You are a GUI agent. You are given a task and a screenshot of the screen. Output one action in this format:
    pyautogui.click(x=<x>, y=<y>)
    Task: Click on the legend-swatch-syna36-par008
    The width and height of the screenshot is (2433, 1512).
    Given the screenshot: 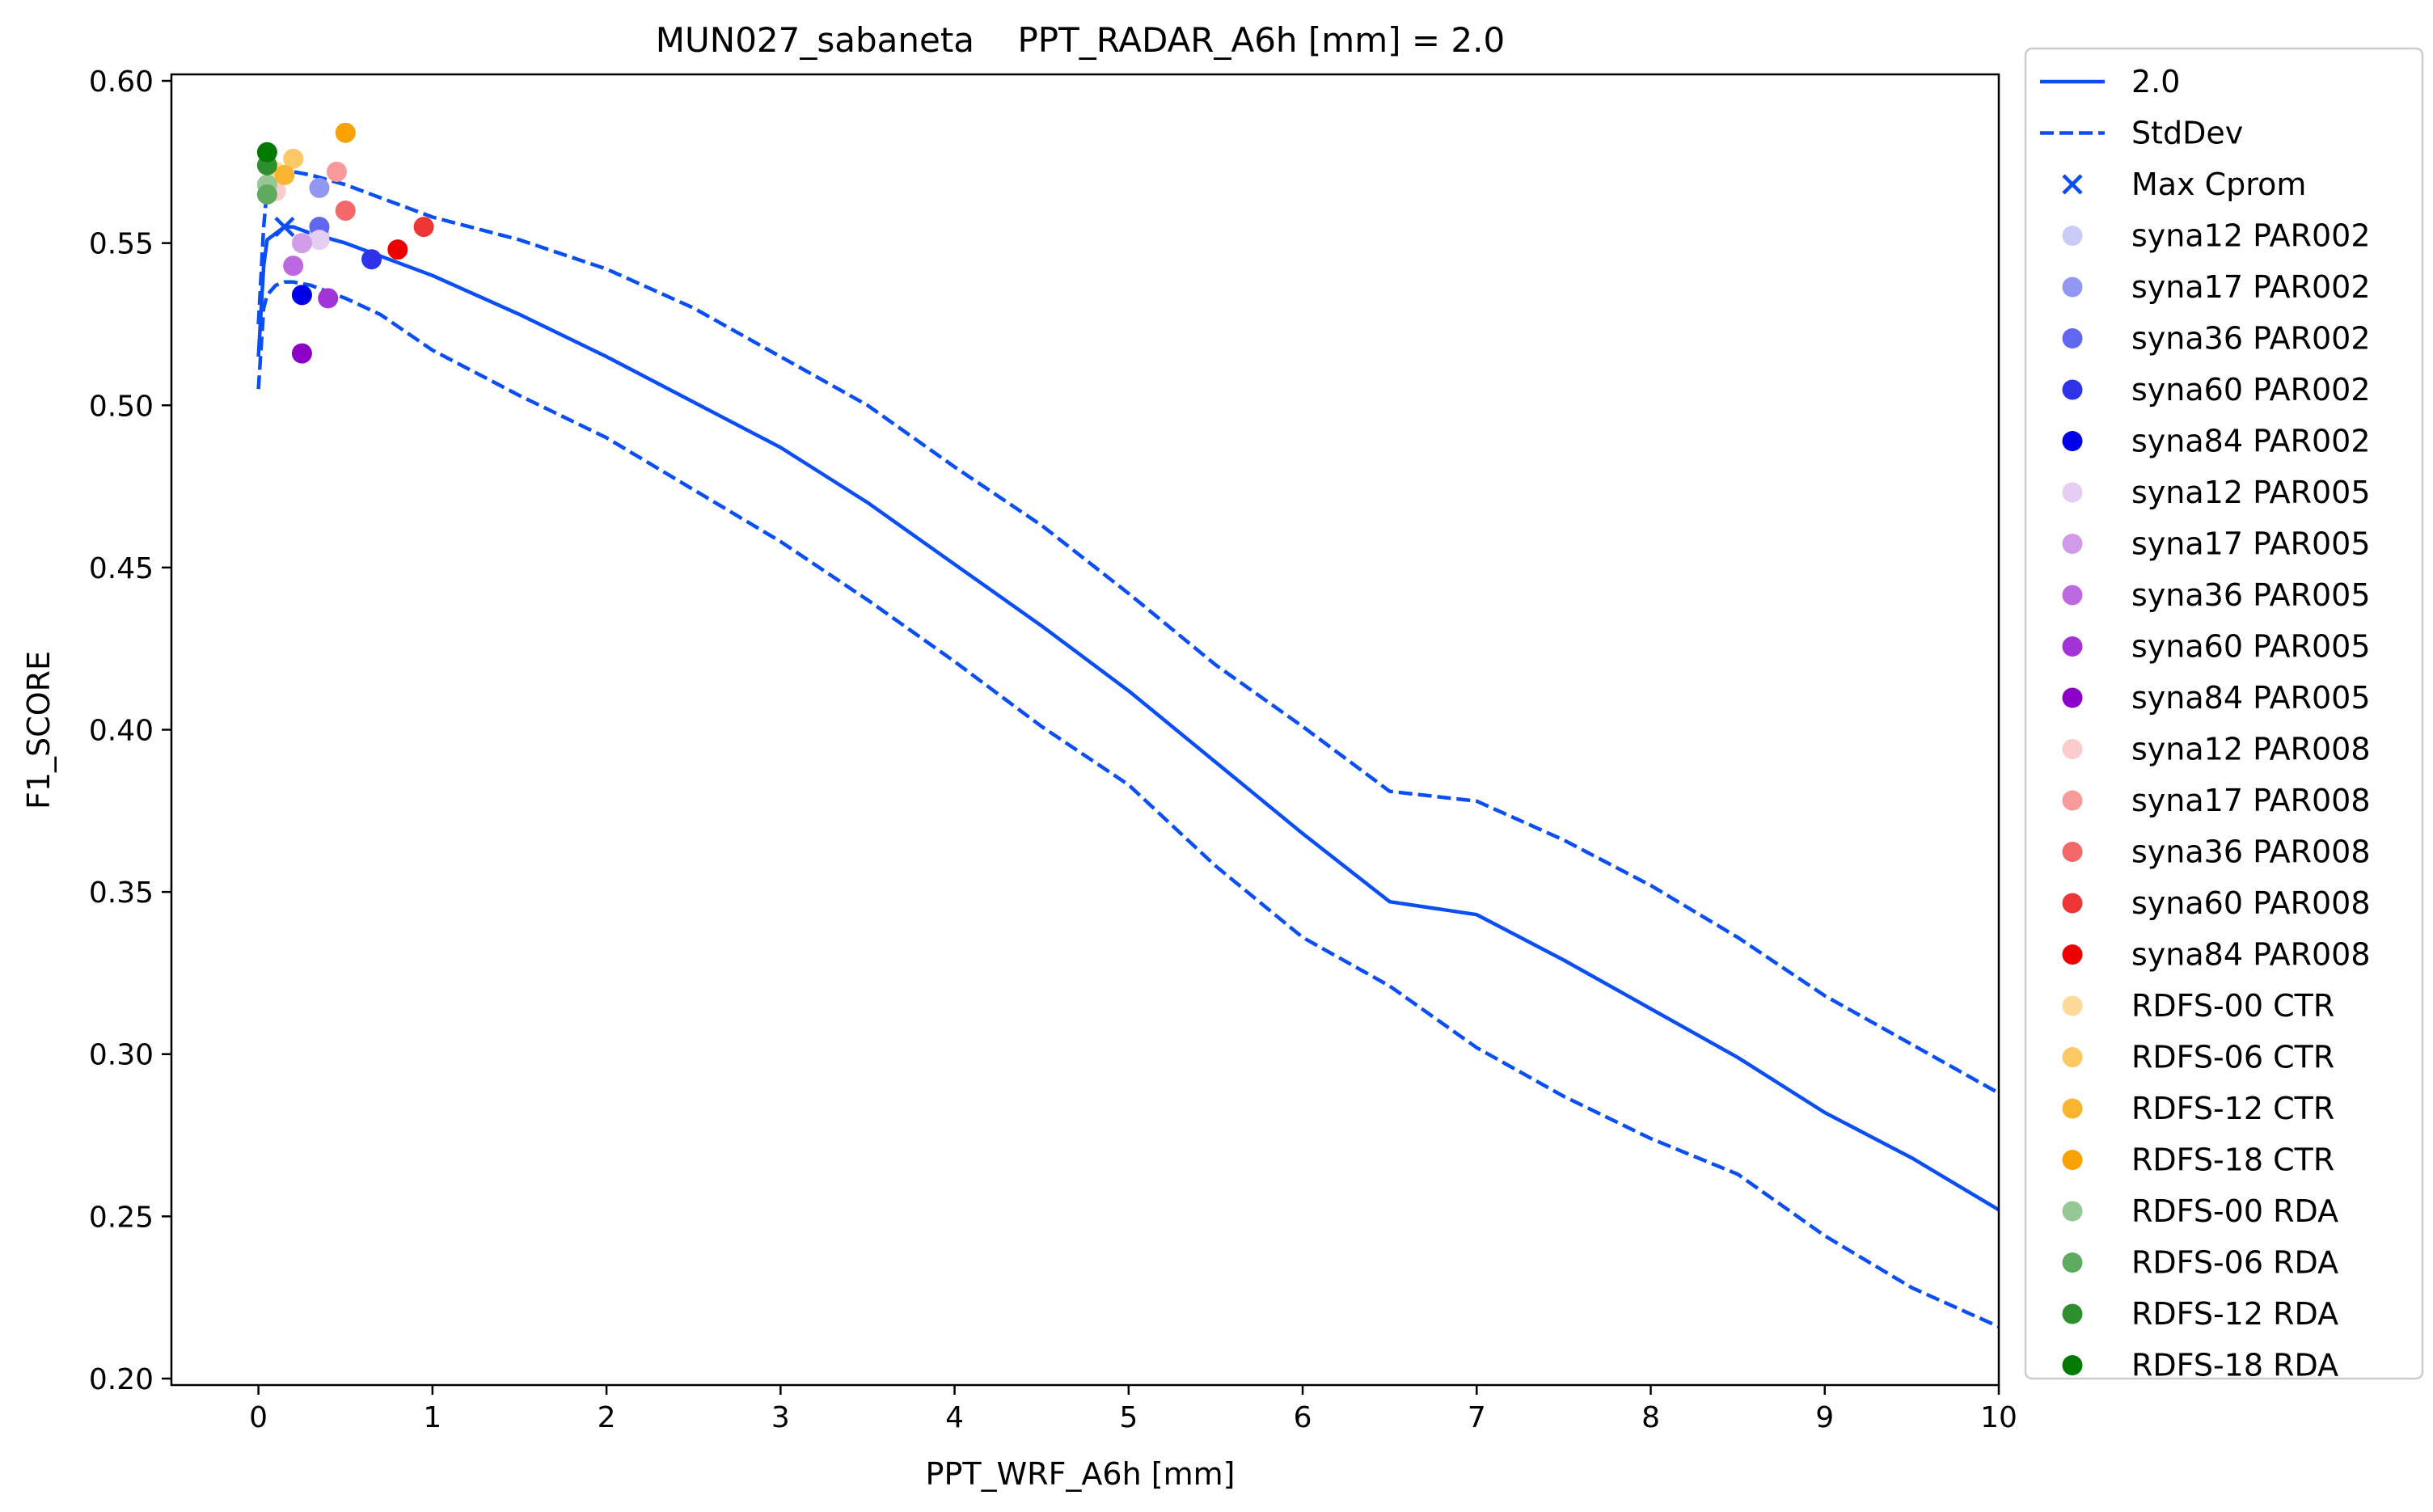 What is the action you would take?
    pyautogui.click(x=2072, y=852)
    